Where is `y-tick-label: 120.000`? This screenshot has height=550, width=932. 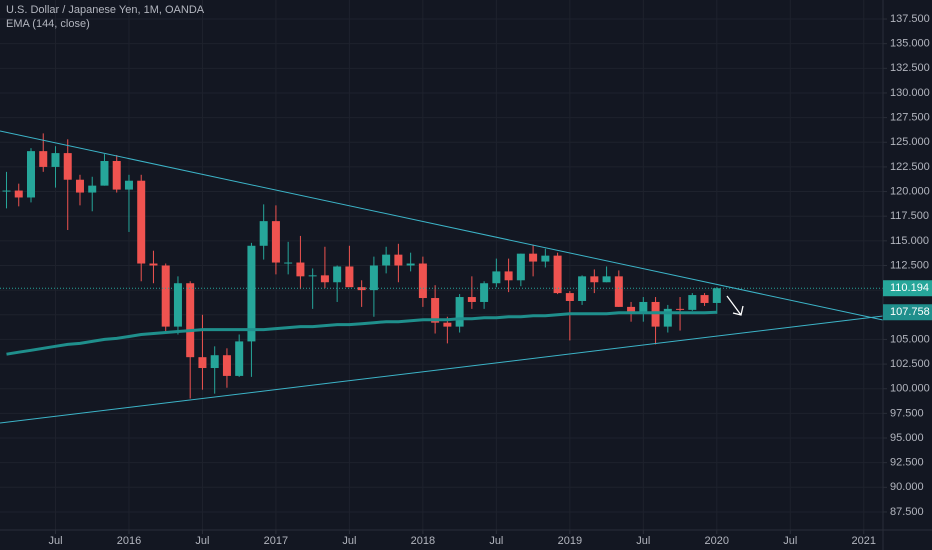 y-tick-label: 120.000 is located at coordinates (910, 191).